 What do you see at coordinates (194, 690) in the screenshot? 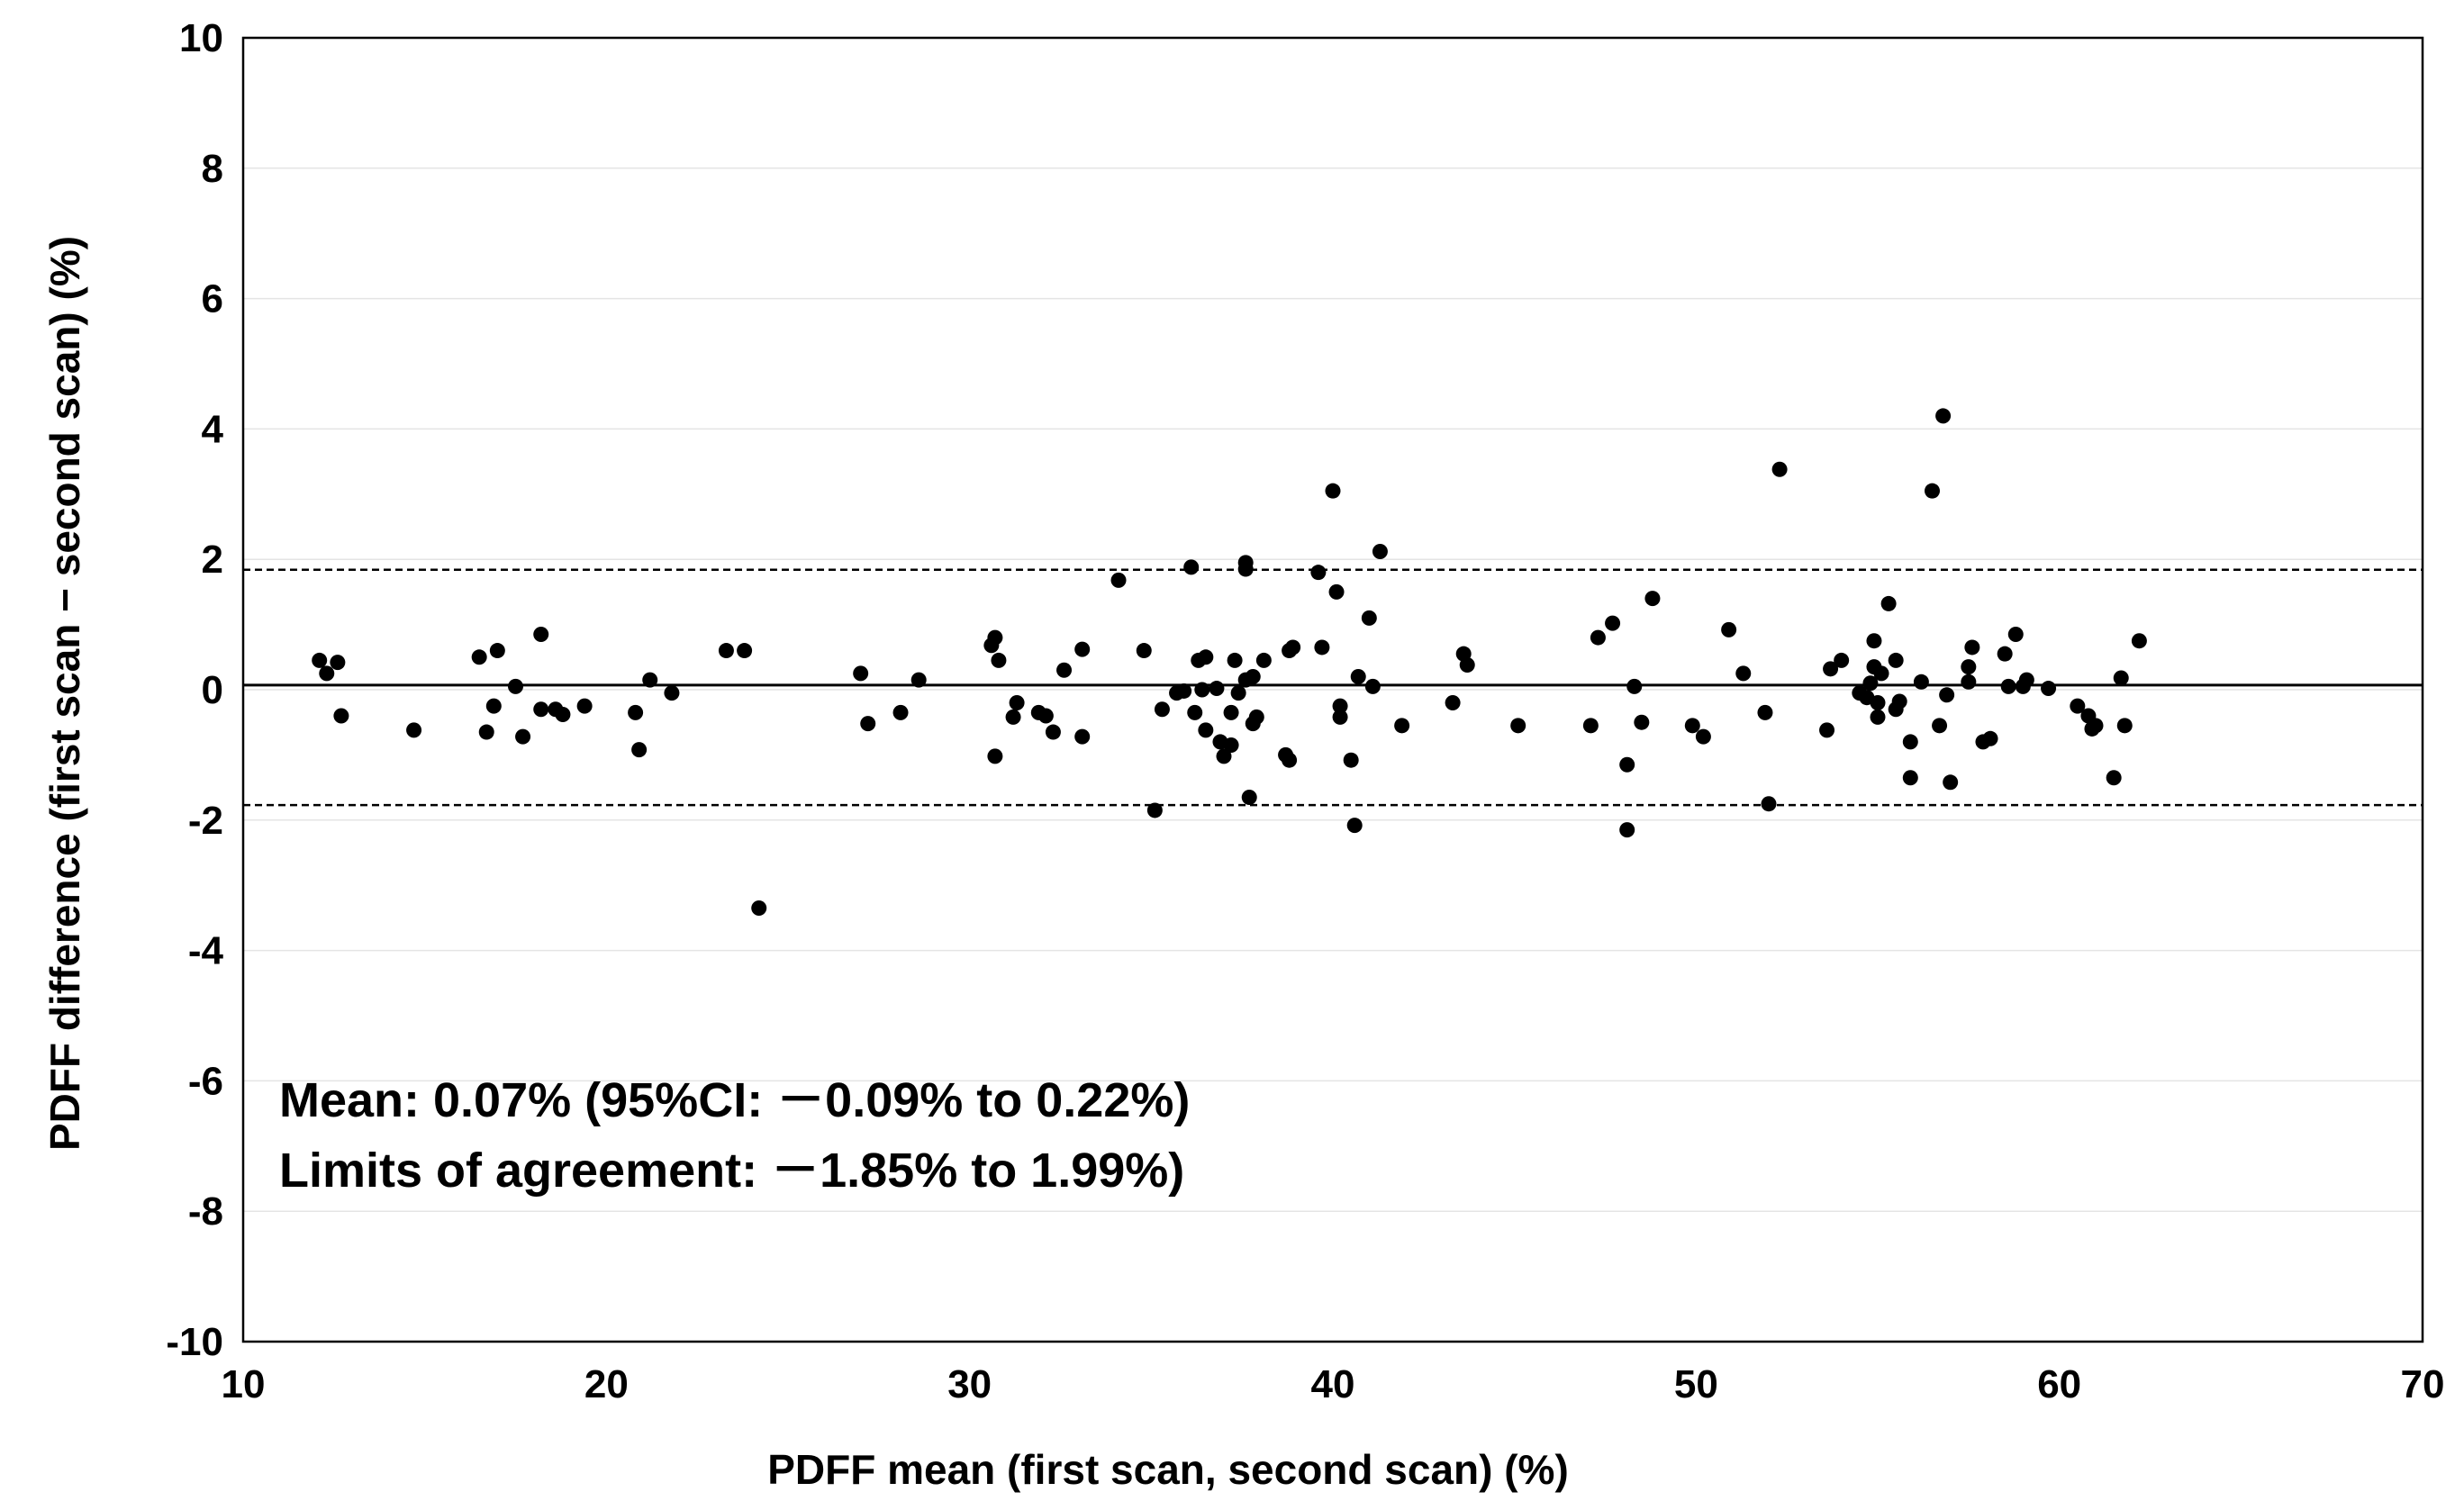
I see `y-tick-labels: 10 8 6 4 2 0 -2 -4 -6 -8 -10` at bounding box center [194, 690].